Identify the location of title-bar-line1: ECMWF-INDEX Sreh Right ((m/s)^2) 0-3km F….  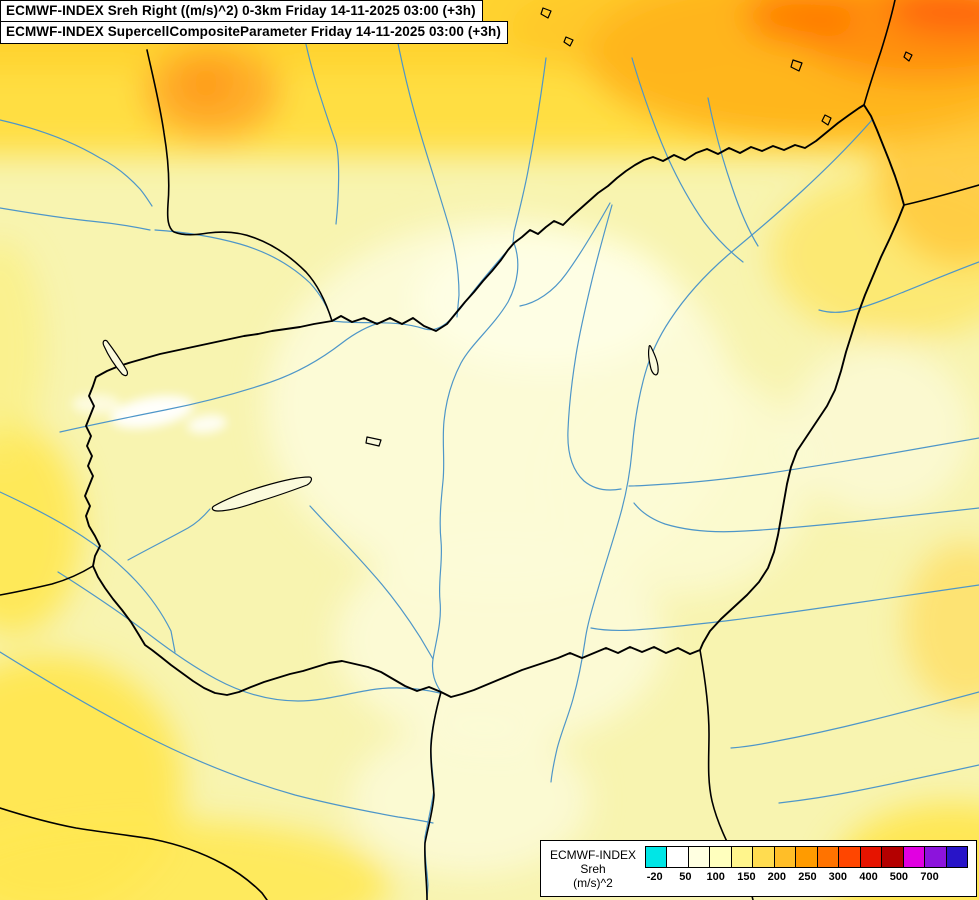
(241, 11).